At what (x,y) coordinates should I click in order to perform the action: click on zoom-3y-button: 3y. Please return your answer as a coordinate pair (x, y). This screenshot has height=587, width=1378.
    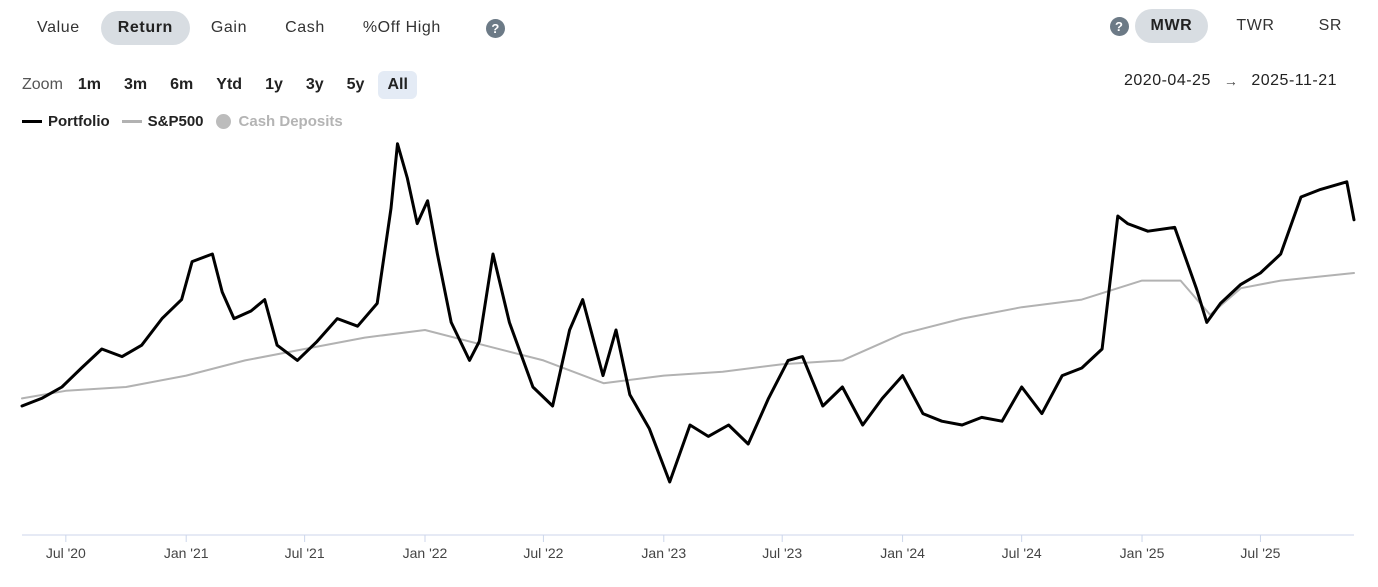
    Looking at the image, I should click on (314, 84).